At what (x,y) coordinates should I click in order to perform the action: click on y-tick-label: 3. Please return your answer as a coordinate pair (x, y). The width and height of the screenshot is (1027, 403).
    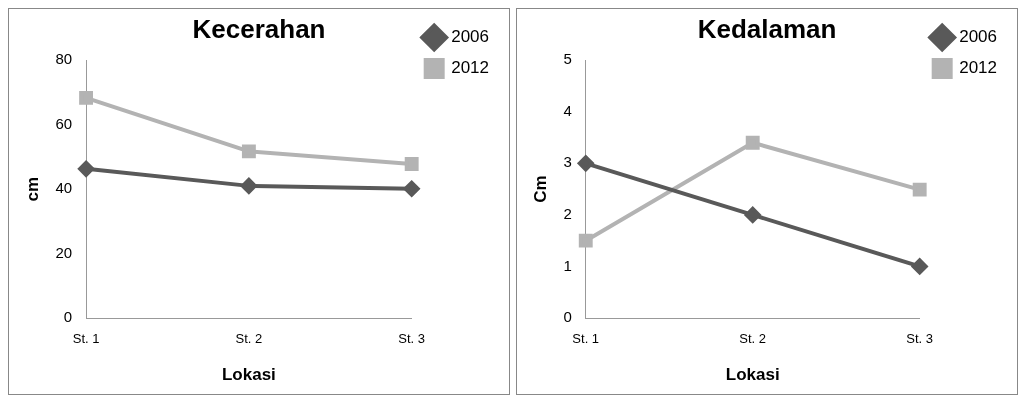
    Looking at the image, I should click on (567, 162).